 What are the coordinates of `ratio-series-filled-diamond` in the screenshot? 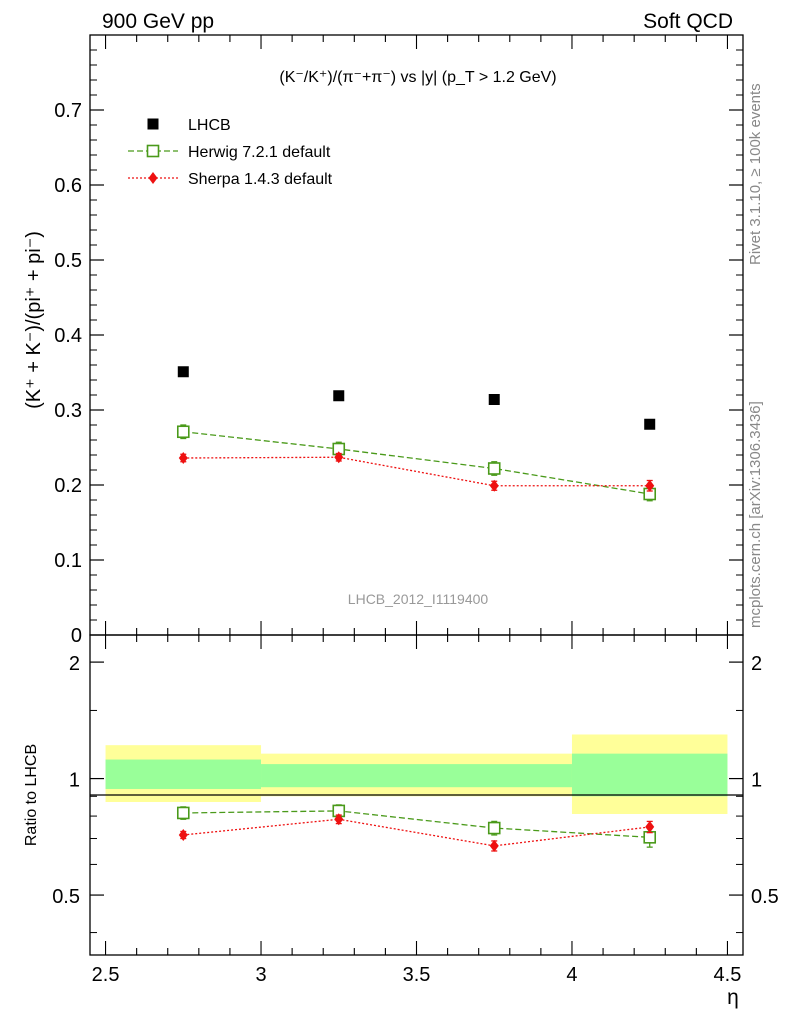 It's located at (416, 832).